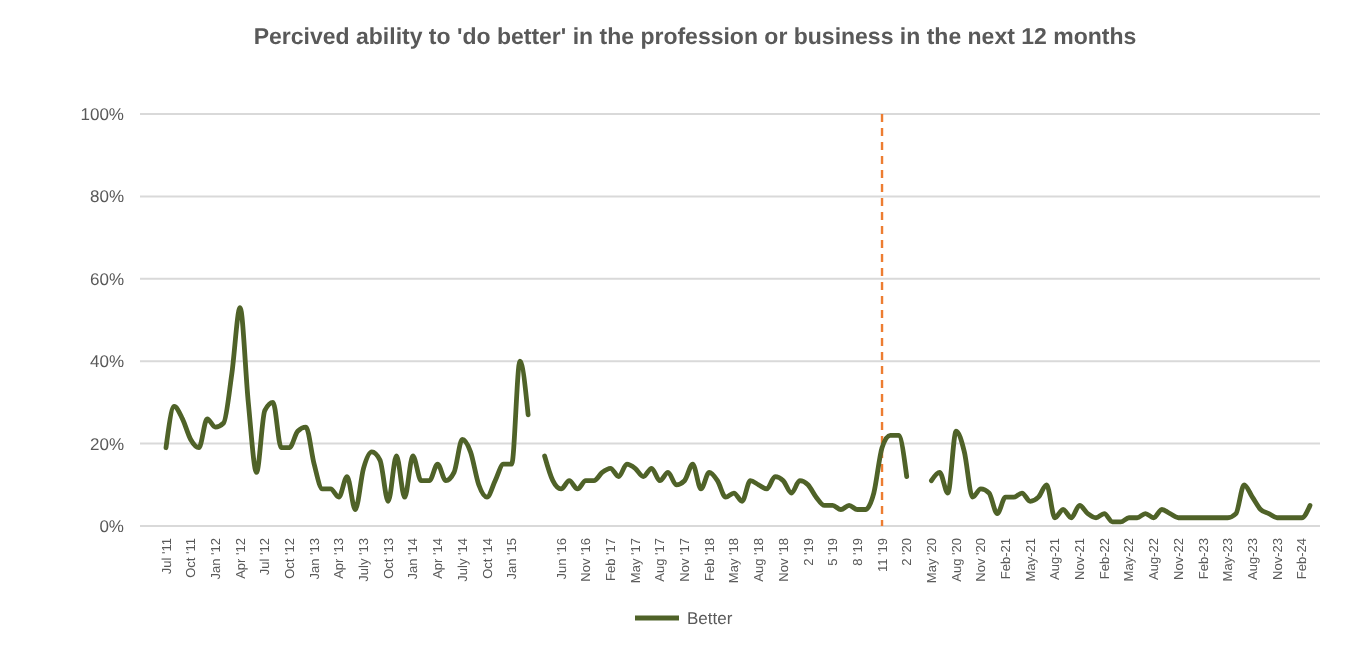 This screenshot has width=1350, height=666. Describe the element at coordinates (107, 361) in the screenshot. I see `y-tick-label: 40%` at that location.